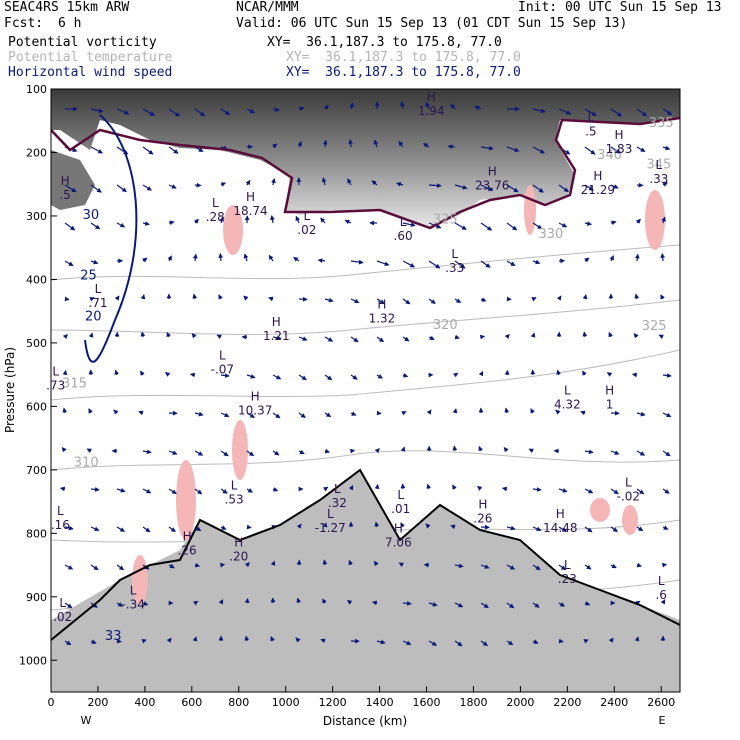 This screenshot has height=740, width=740. What do you see at coordinates (74, 383) in the screenshot?
I see `theta-contour-label: 315` at bounding box center [74, 383].